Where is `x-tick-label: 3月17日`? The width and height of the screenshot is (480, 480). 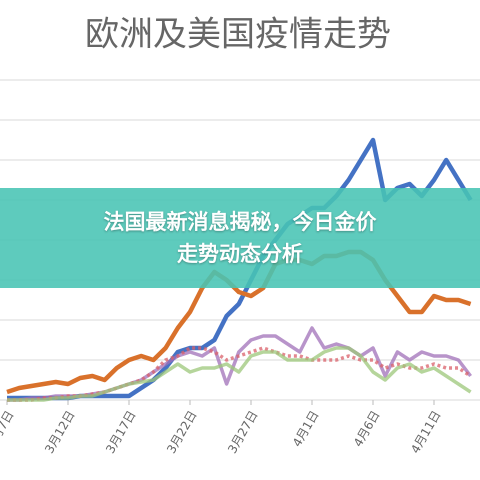 x-tick-label: 3月17日 is located at coordinates (121, 432).